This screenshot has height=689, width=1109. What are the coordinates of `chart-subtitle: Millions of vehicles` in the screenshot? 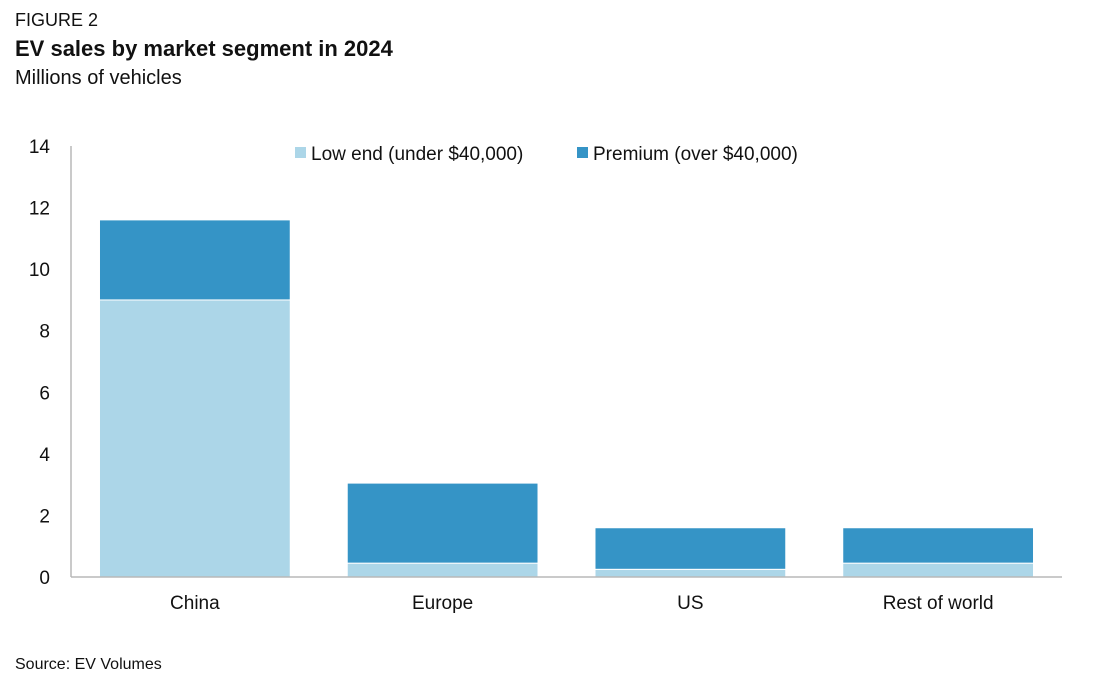 It's located at (98, 78).